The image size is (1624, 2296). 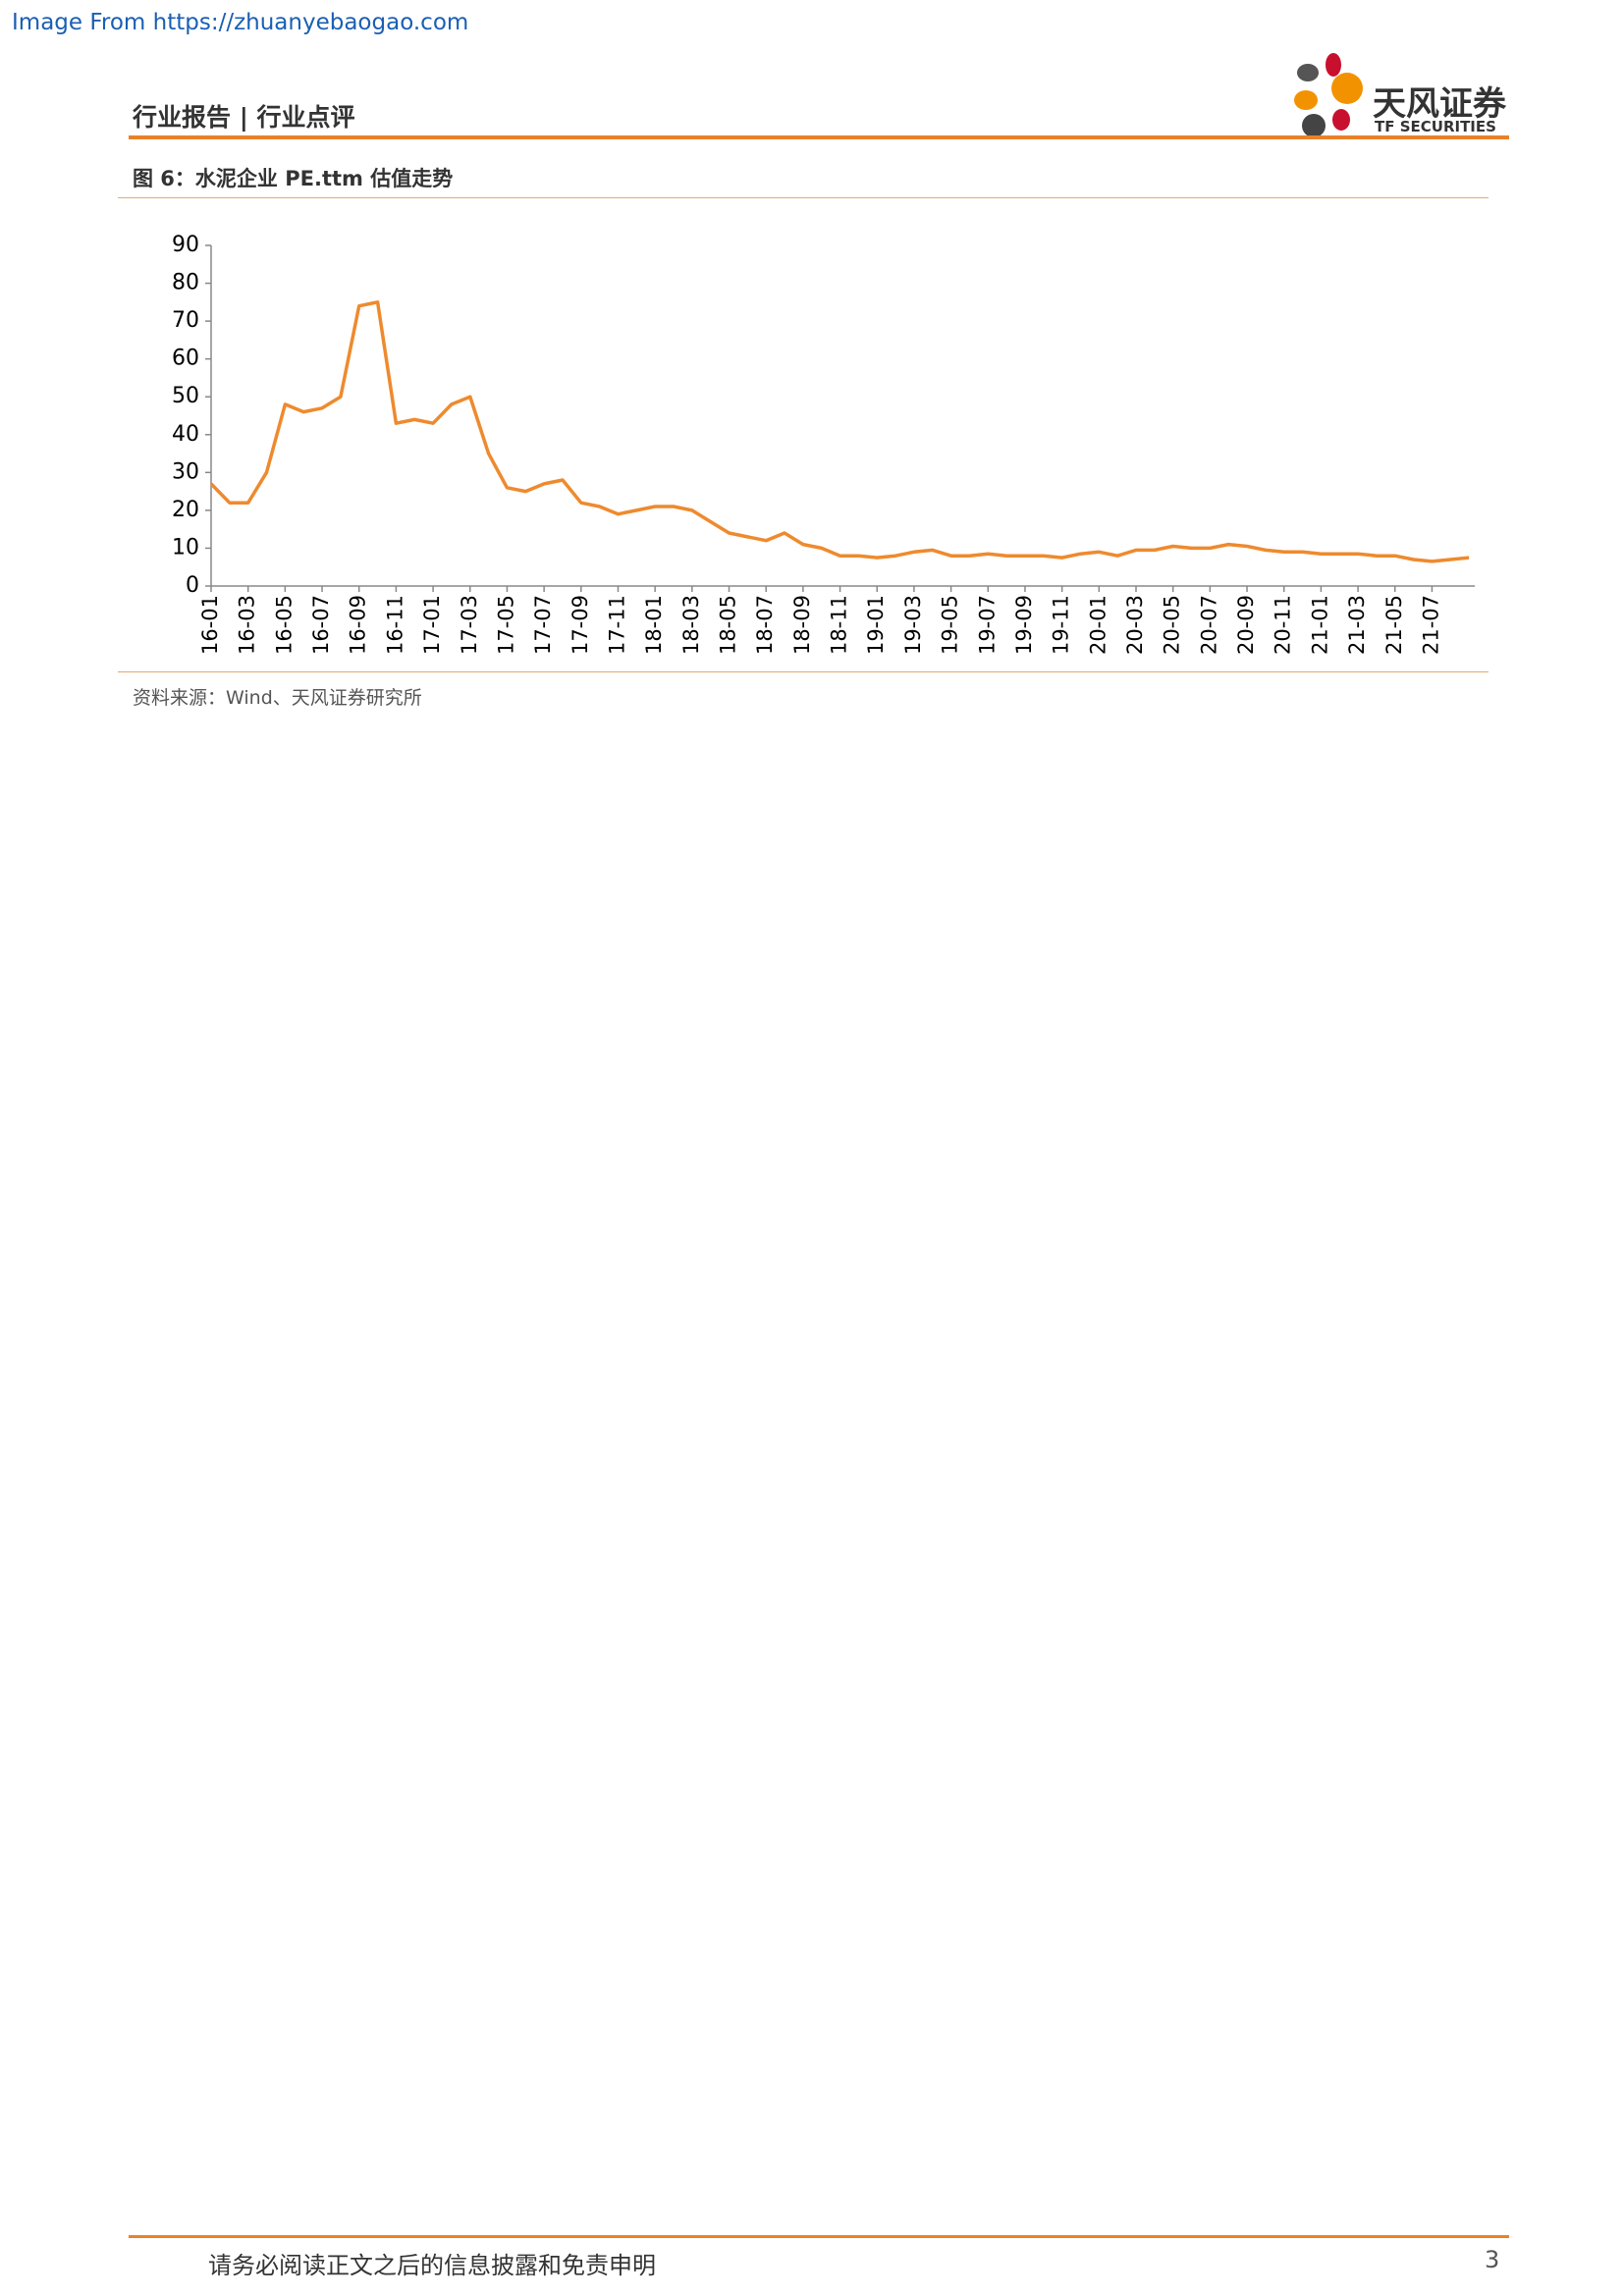 What do you see at coordinates (1208, 625) in the screenshot?
I see `x-tick-label: 20-07` at bounding box center [1208, 625].